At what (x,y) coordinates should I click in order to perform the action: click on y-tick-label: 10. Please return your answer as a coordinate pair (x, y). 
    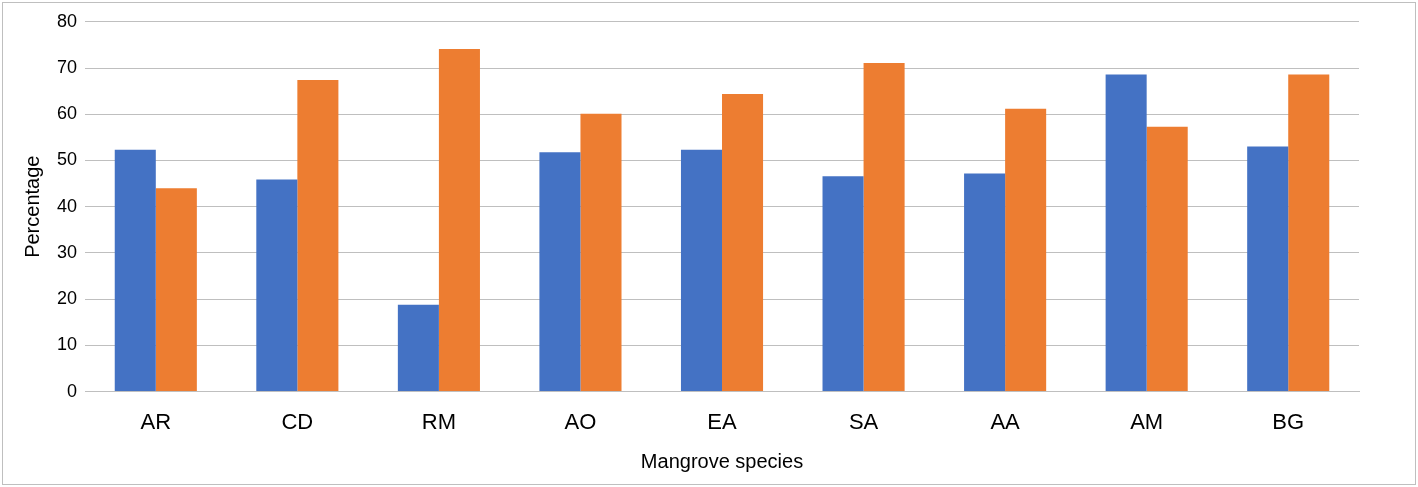
    Looking at the image, I should click on (67, 344).